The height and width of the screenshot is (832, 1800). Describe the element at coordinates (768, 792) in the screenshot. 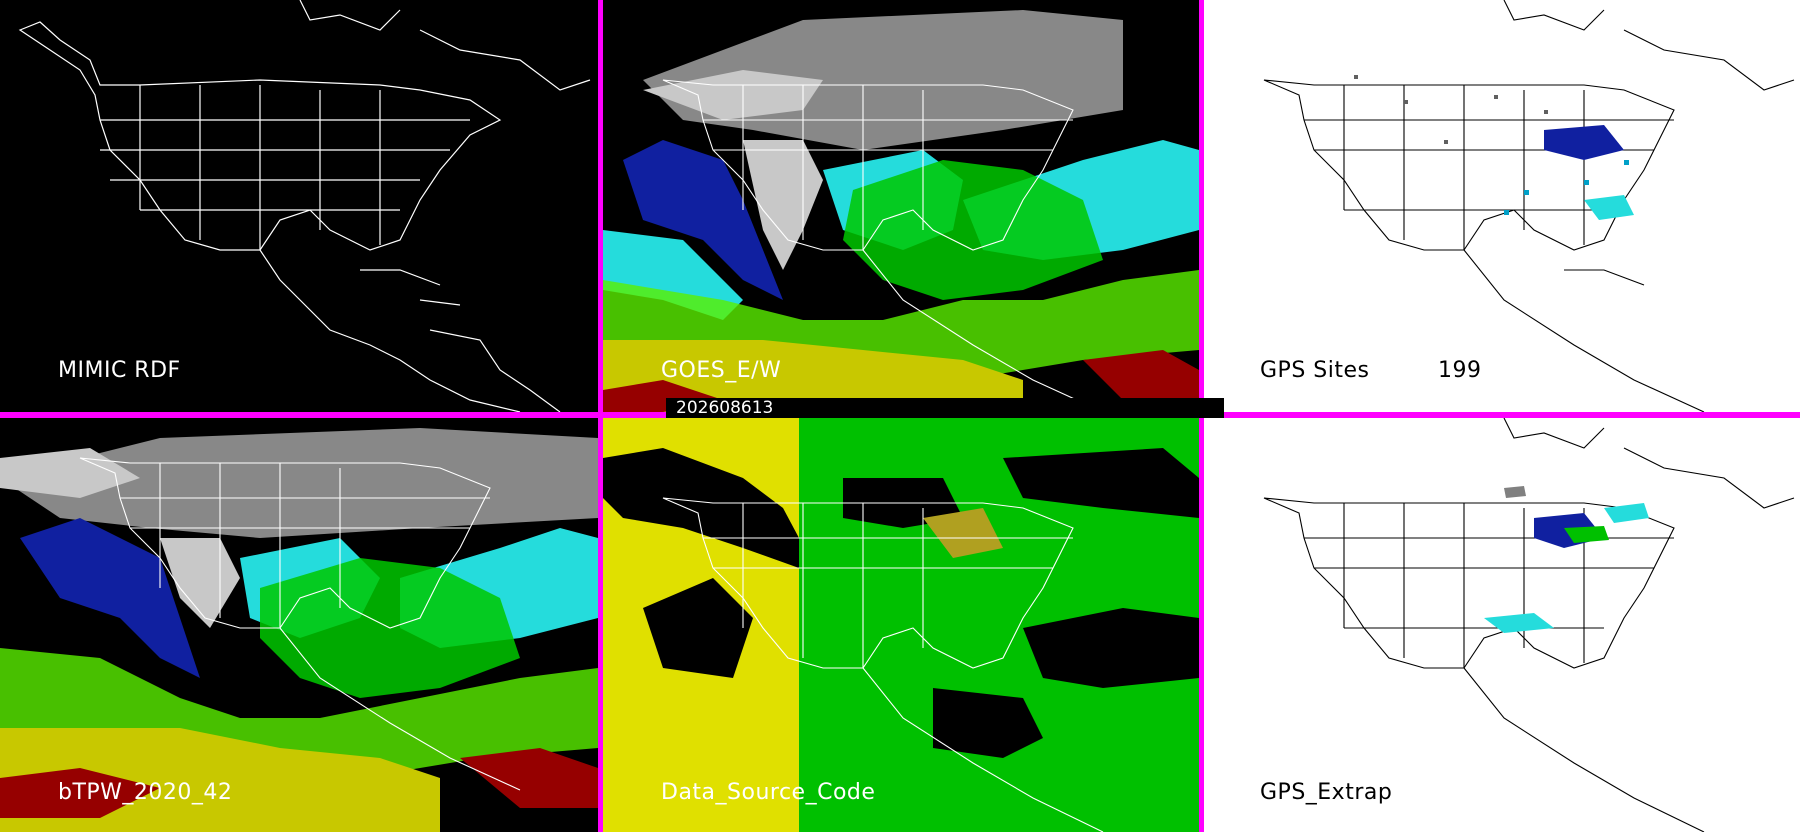

I see `panel-label: Data_Source_Code` at that location.